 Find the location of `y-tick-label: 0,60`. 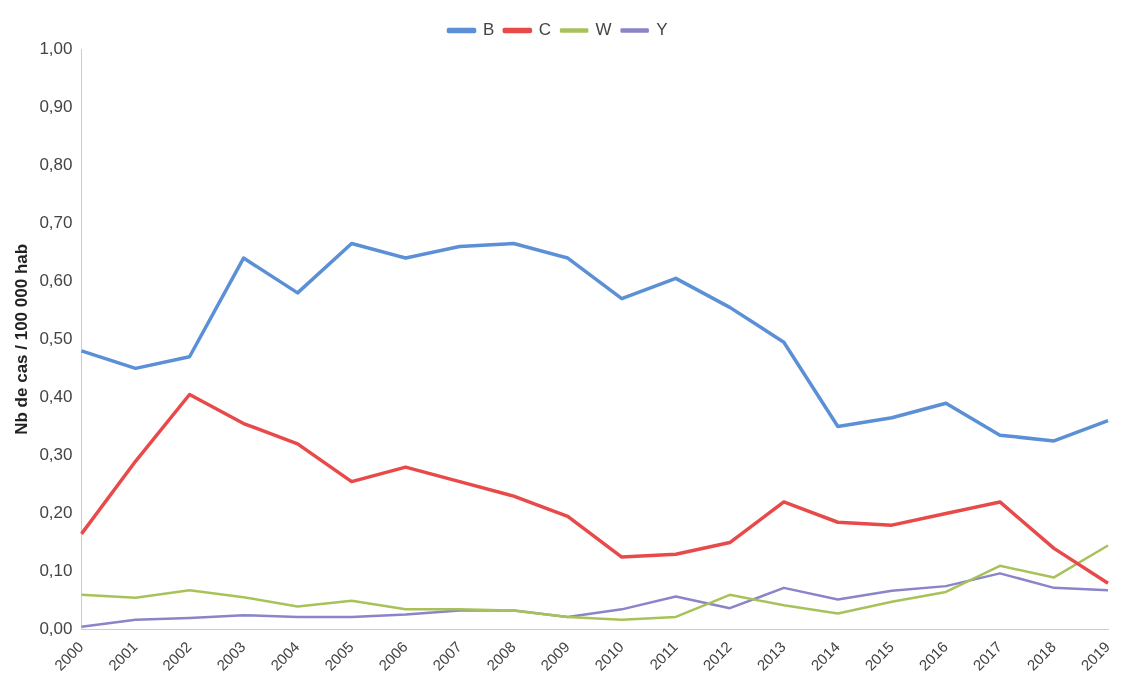

y-tick-label: 0,60 is located at coordinates (56, 280).